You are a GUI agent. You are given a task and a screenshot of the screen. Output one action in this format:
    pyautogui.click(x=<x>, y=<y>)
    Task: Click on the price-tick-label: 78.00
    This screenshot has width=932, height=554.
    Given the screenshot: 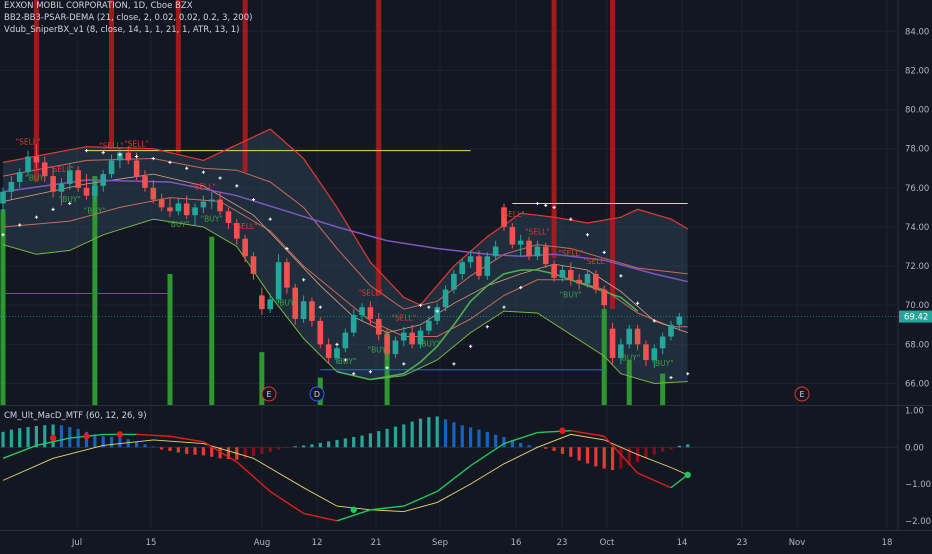 What is the action you would take?
    pyautogui.click(x=917, y=150)
    